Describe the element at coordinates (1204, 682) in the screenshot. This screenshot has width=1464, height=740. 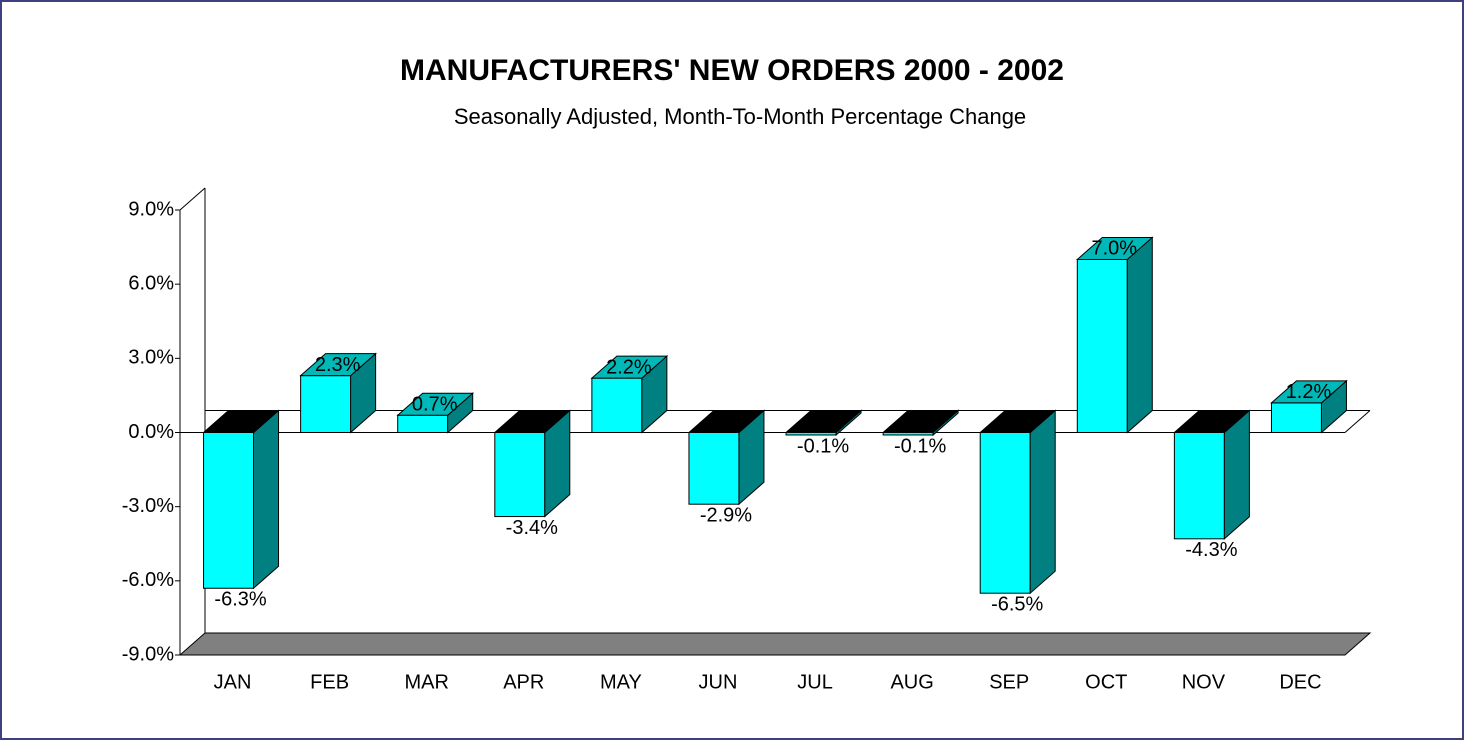
I see `x-tick-label: NOV` at that location.